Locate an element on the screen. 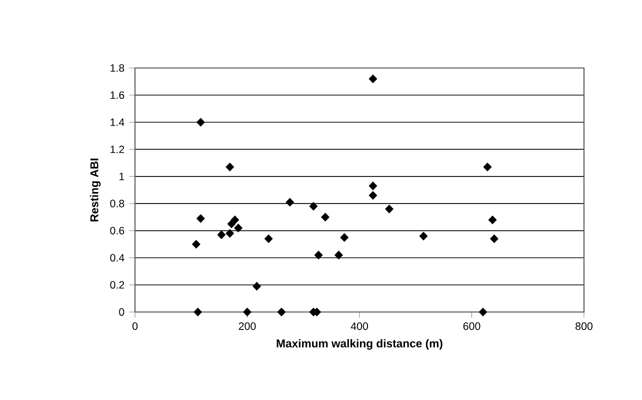  x-tick-label: 200 is located at coordinates (247, 326).